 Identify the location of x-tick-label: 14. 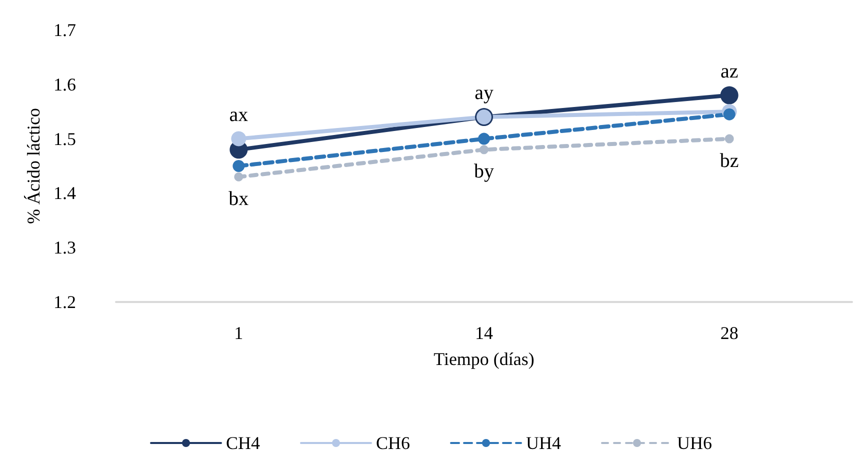
(484, 333).